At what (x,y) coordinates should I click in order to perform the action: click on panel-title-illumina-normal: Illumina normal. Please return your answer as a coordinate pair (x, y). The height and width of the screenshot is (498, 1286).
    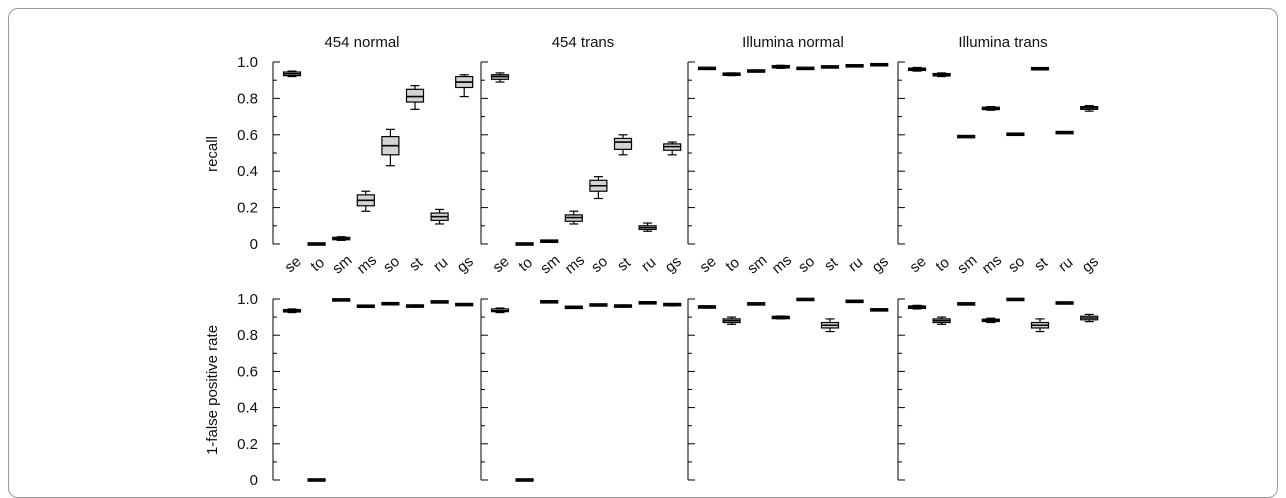
    Looking at the image, I should click on (793, 42).